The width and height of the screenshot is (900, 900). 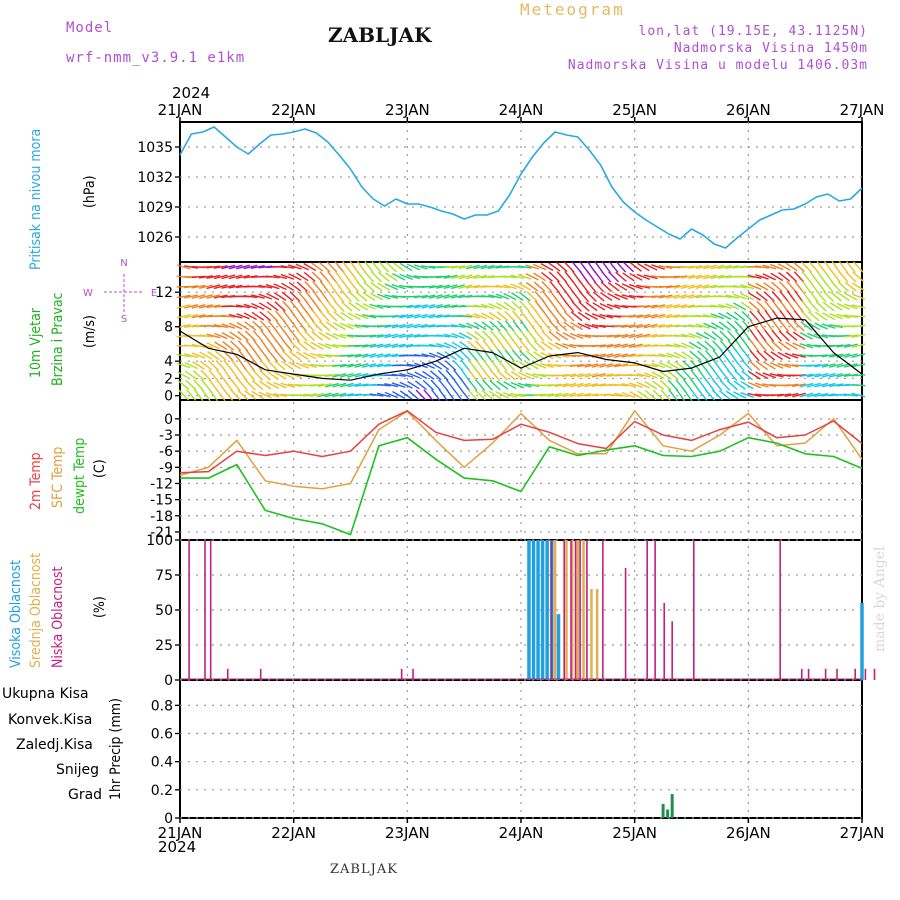 I want to click on y-tick-label-precip: 0, so click(x=168, y=819).